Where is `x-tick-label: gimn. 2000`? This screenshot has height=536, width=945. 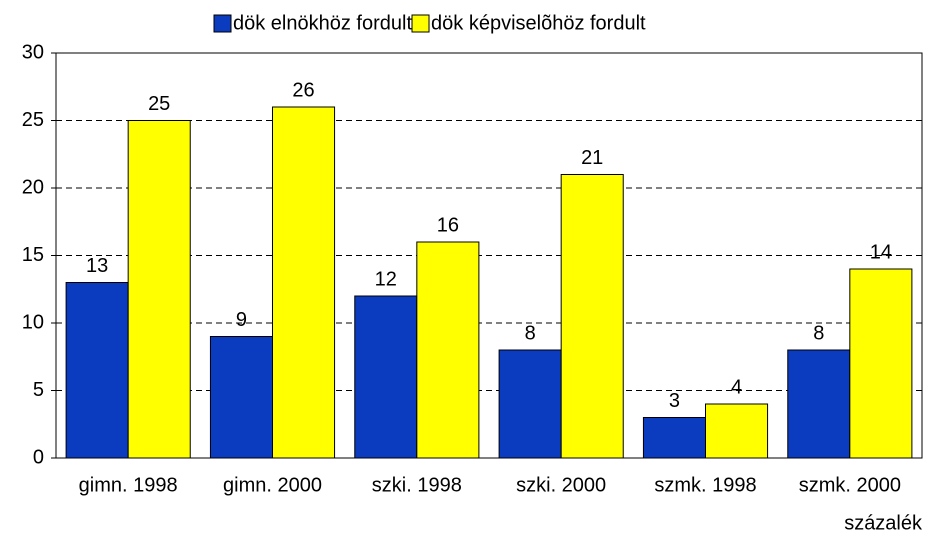
x-tick-label: gimn. 2000 is located at coordinates (272, 485).